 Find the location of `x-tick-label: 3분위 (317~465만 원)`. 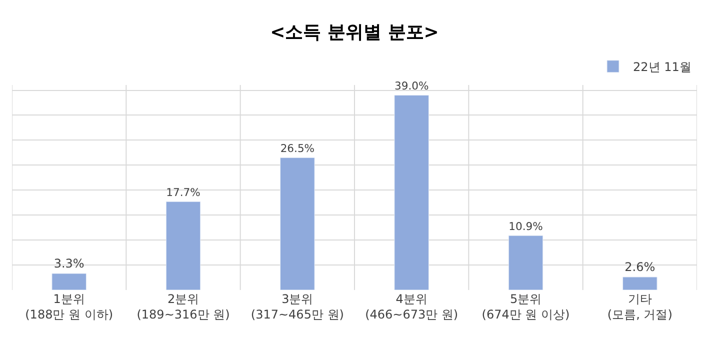

x-tick-label: 3분위 (317~465만 원) is located at coordinates (297, 307).